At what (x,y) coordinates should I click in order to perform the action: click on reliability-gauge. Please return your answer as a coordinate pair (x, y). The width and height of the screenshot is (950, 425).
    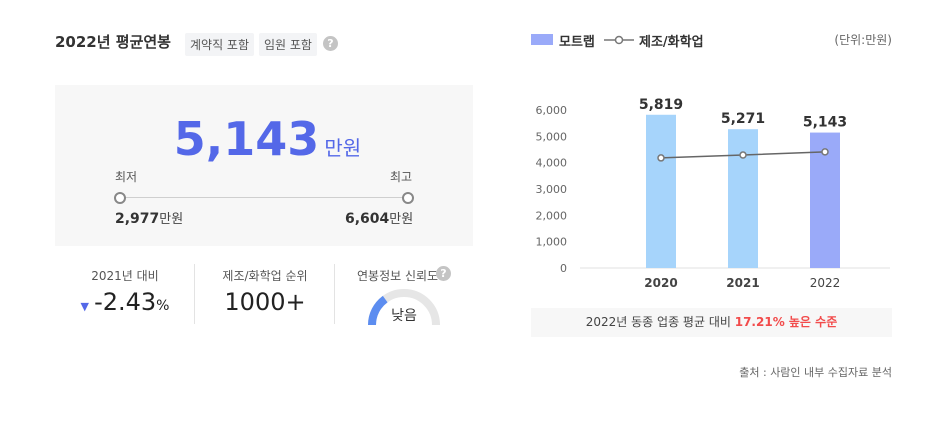
    Looking at the image, I should click on (404, 307).